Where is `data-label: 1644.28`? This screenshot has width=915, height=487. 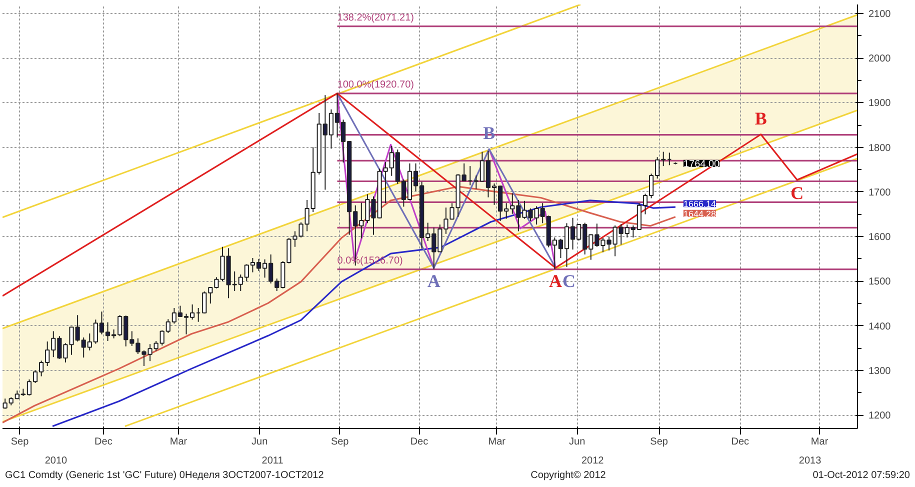
data-label: 1644.28 is located at coordinates (699, 213).